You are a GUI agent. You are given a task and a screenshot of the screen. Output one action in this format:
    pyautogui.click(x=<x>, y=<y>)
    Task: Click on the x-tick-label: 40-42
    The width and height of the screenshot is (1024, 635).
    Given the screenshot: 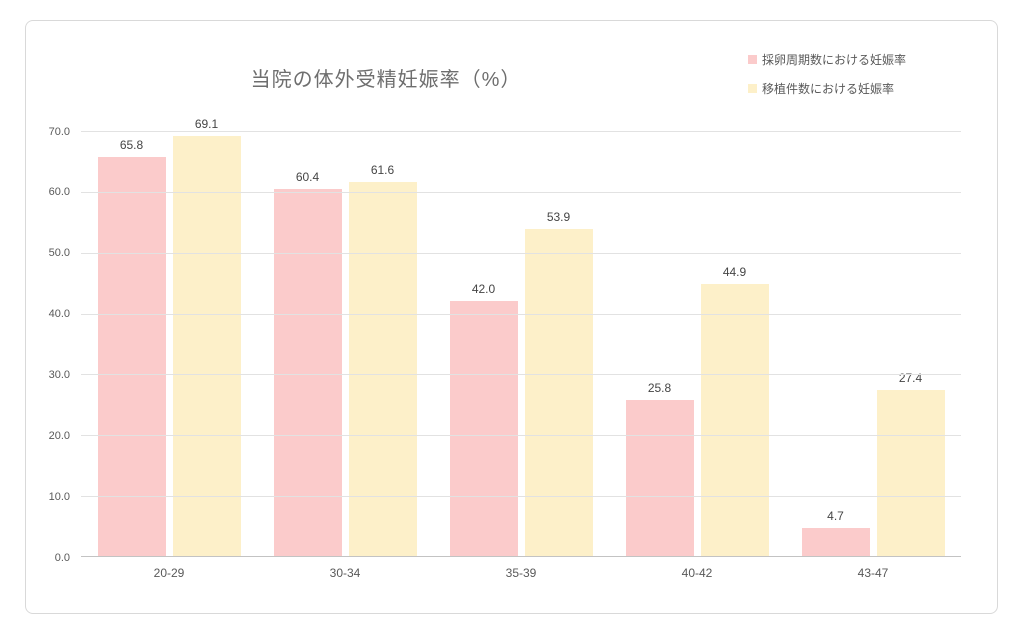 What is the action you would take?
    pyautogui.click(x=697, y=573)
    